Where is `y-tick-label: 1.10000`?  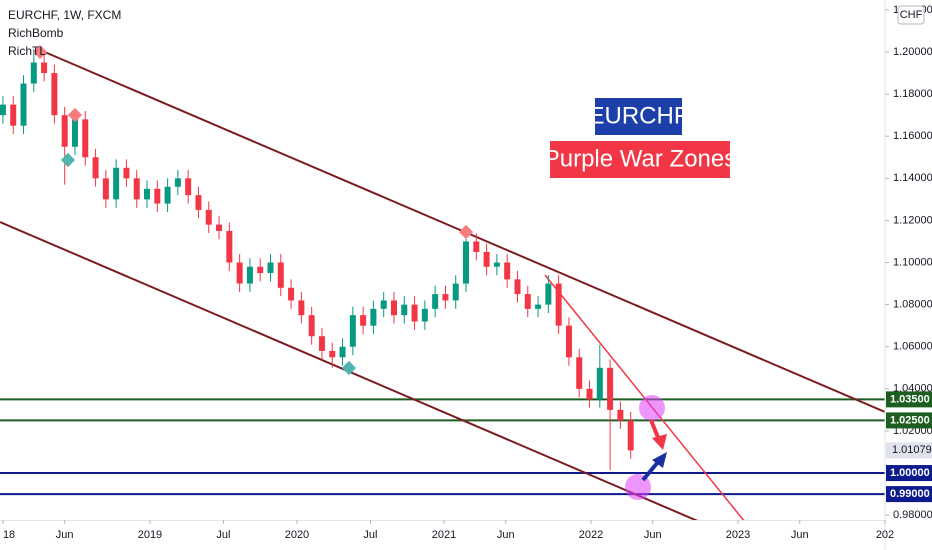 y-tick-label: 1.10000 is located at coordinates (912, 262).